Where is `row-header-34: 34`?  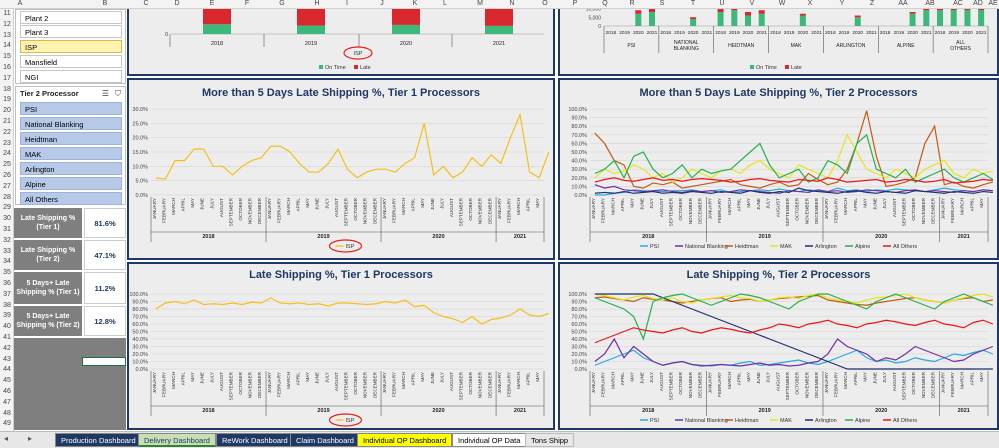 row-header-34: 34 is located at coordinates (7, 262).